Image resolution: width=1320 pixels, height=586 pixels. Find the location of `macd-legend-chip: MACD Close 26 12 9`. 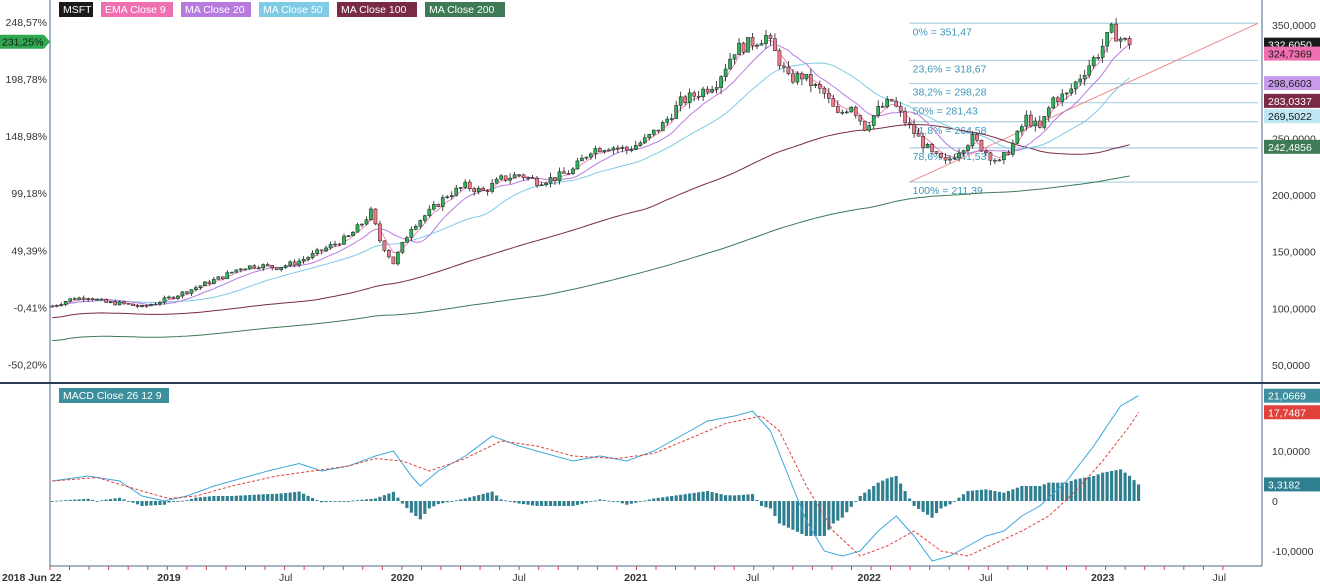

macd-legend-chip: MACD Close 26 12 9 is located at coordinates (114, 395).